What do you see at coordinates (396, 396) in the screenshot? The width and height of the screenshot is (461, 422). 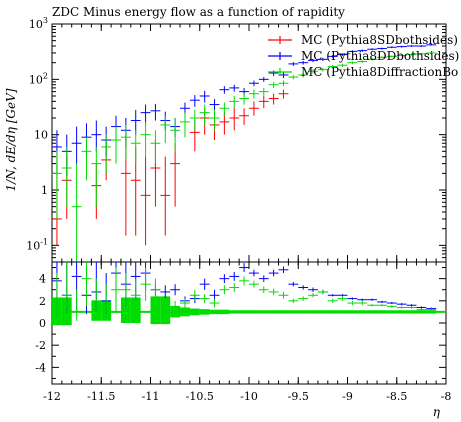 I see `x-tick-label: -8.5` at bounding box center [396, 396].